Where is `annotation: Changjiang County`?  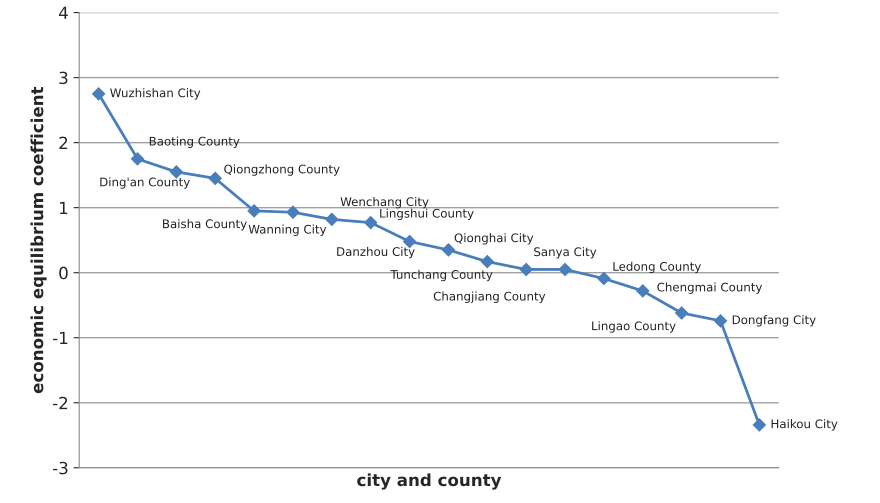
annotation: Changjiang County is located at coordinates (490, 297).